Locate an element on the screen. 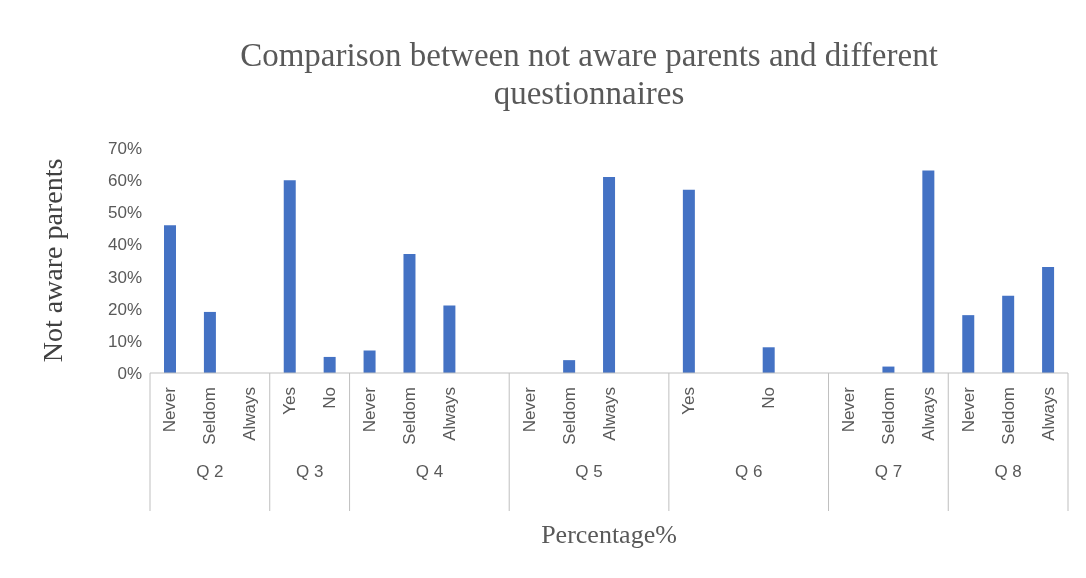  y-tick-label: 10% is located at coordinates (124, 341).